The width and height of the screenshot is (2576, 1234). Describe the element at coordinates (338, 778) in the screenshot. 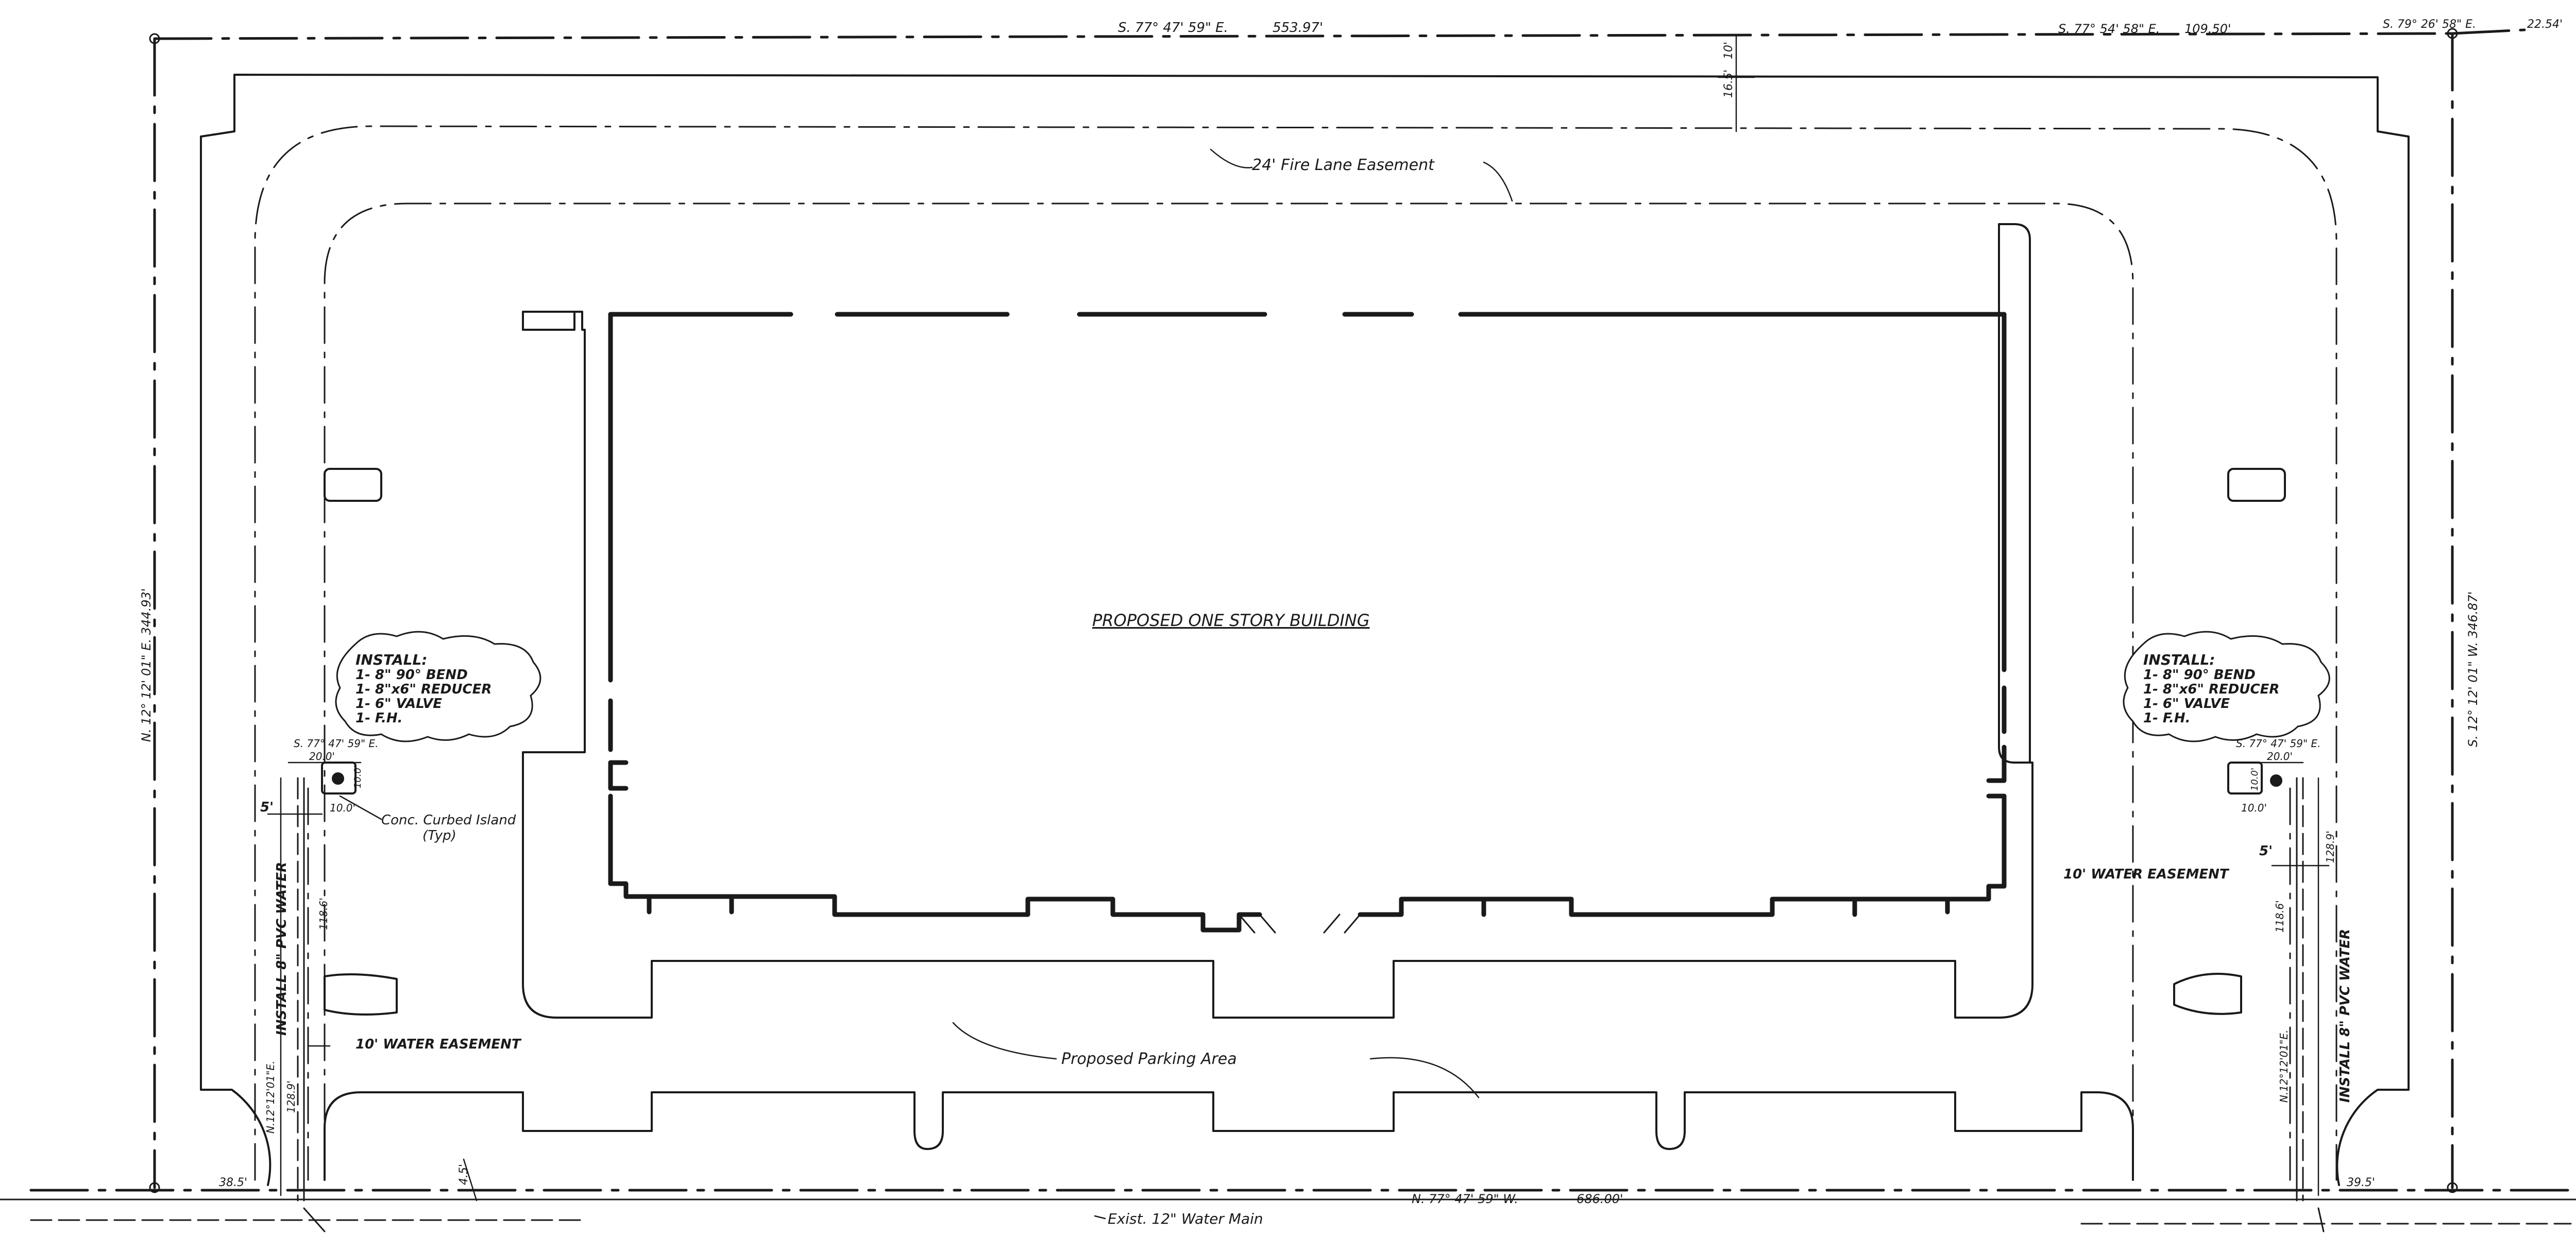

I see `west-fire-hydrant-icon` at that location.